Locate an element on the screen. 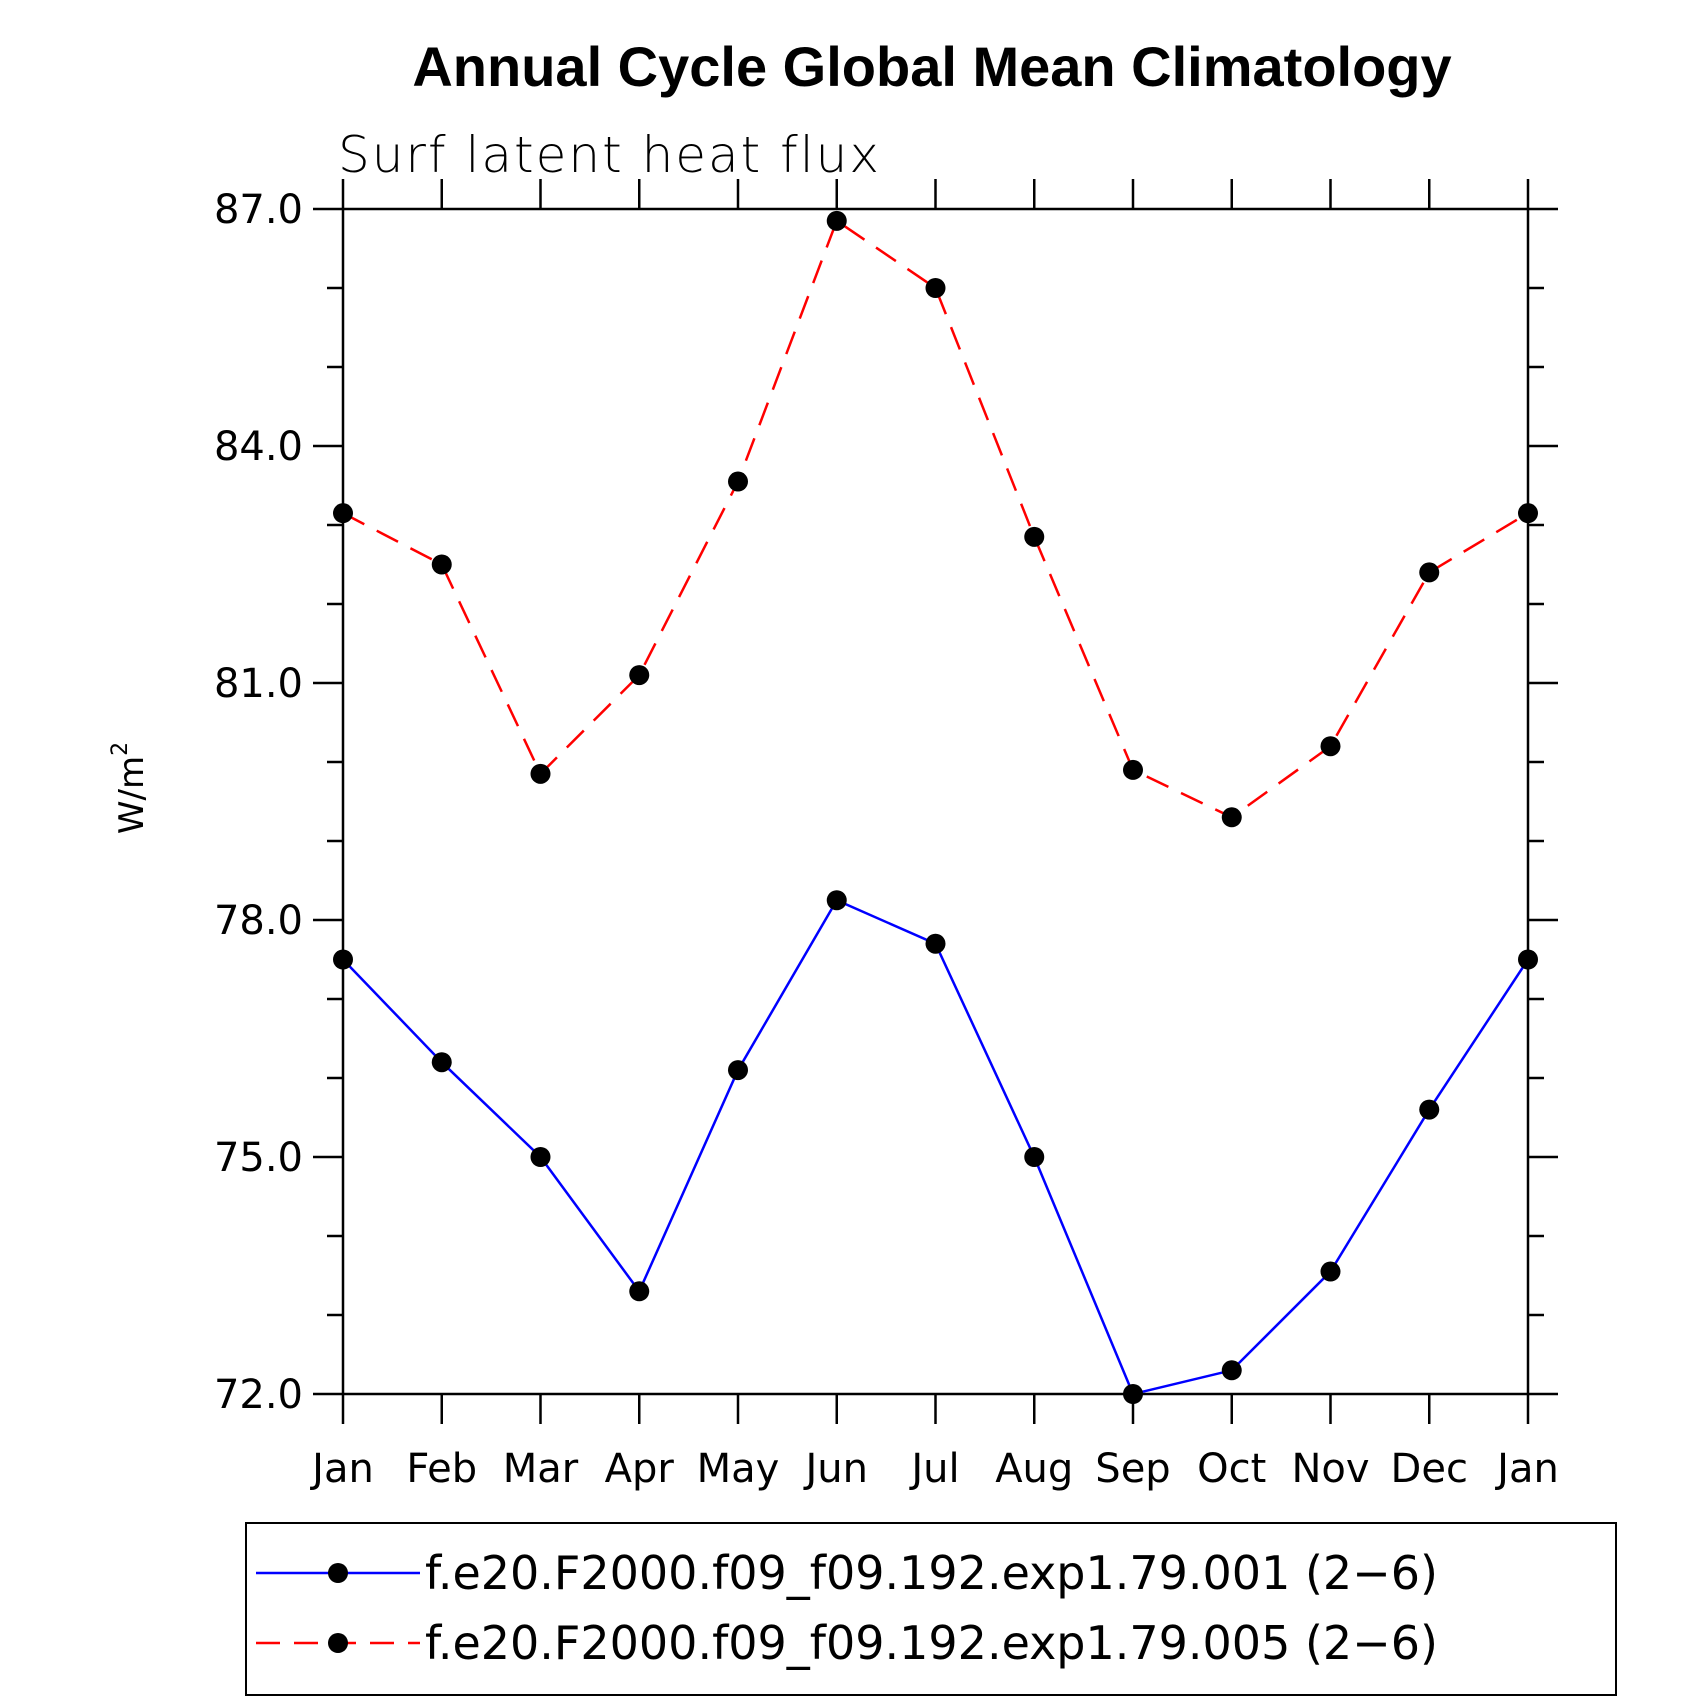 Image resolution: width=1708 pixels, height=1708 pixels. x-tick-label: Jul is located at coordinates (933, 1469).